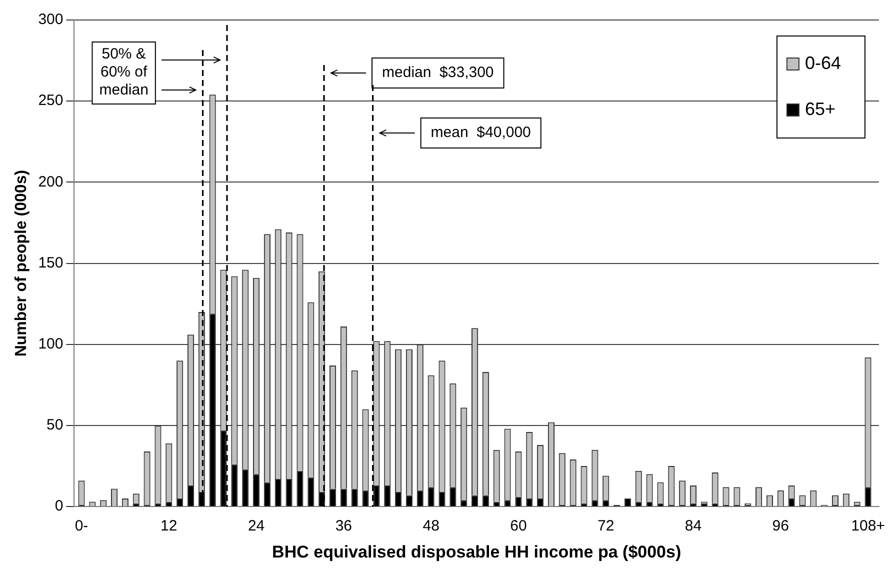 Image resolution: width=896 pixels, height=575 pixels. Describe the element at coordinates (820, 108) in the screenshot. I see `legend-label: 65+` at that location.